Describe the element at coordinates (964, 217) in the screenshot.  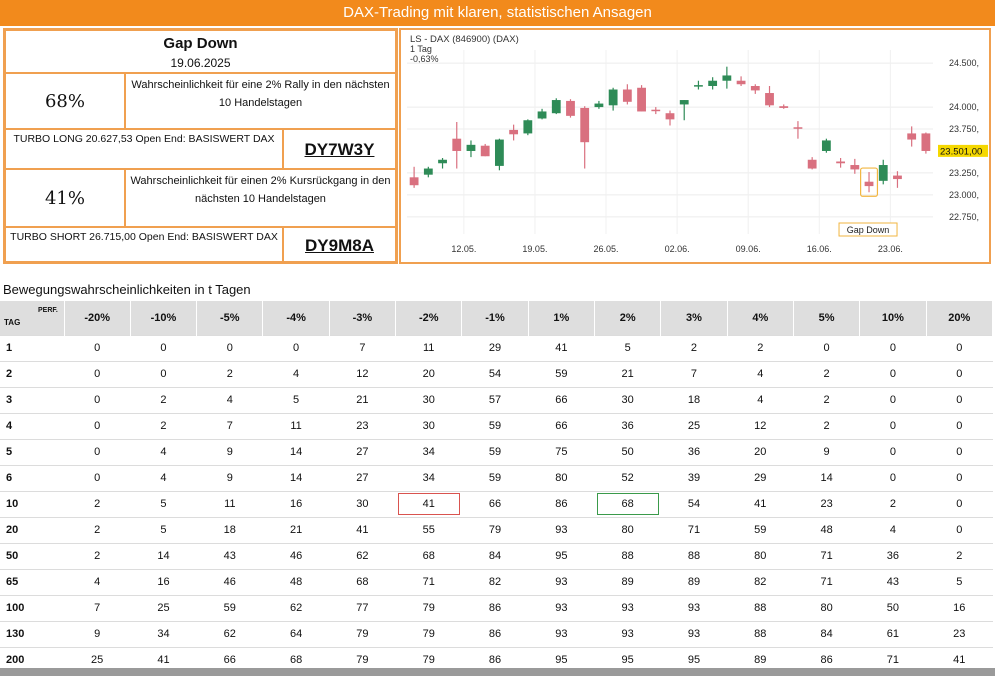
I see `y-tick-label: 22.750,` at that location.